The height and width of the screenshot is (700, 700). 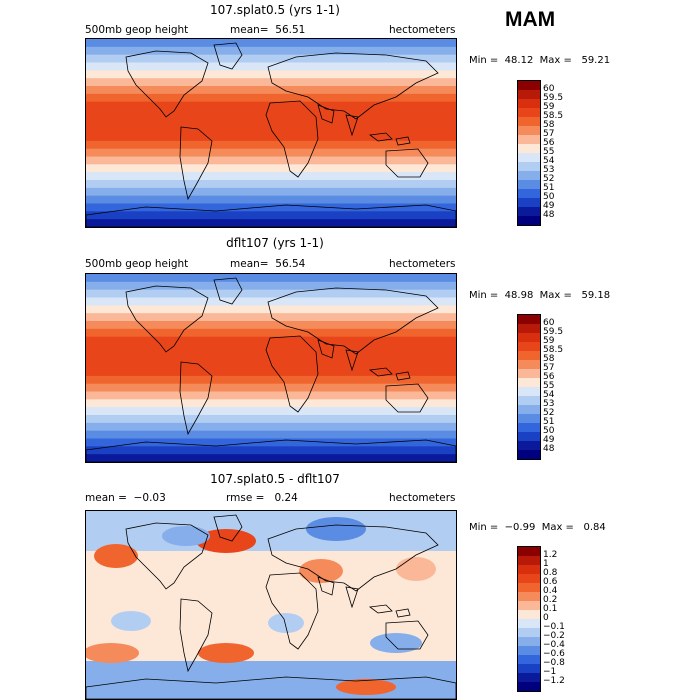 What do you see at coordinates (550, 671) in the screenshot?
I see `colorbar-tick-label: −1` at bounding box center [550, 671].